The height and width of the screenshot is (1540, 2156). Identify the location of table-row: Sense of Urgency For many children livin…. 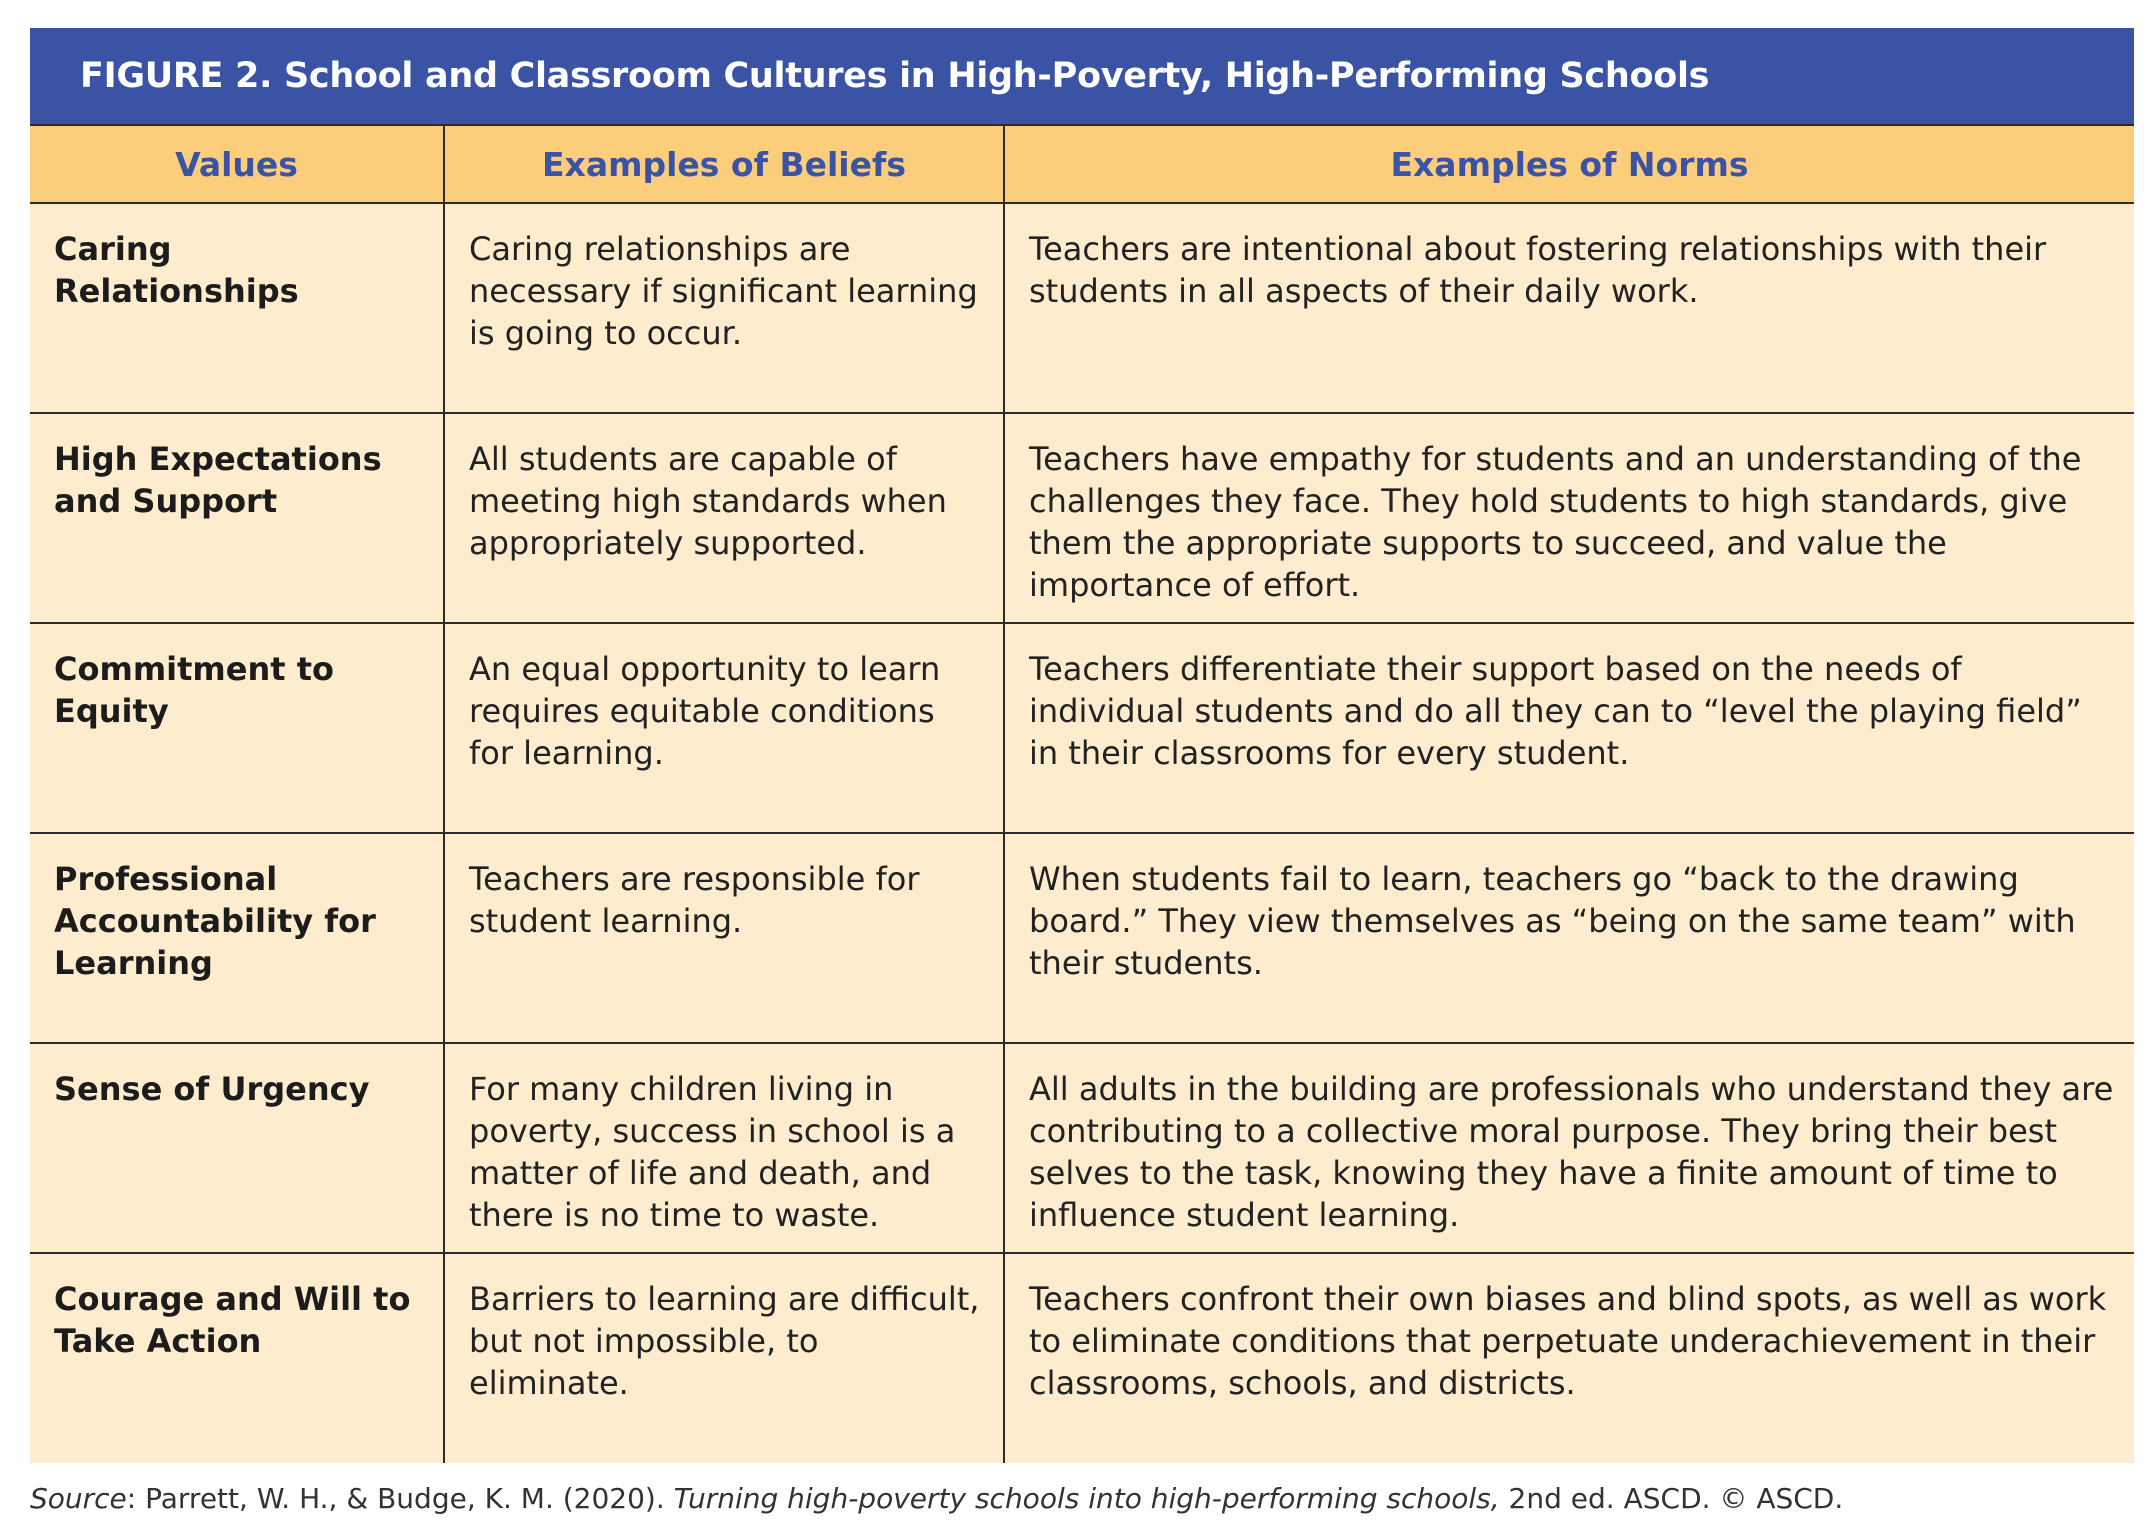
(1082, 1148).